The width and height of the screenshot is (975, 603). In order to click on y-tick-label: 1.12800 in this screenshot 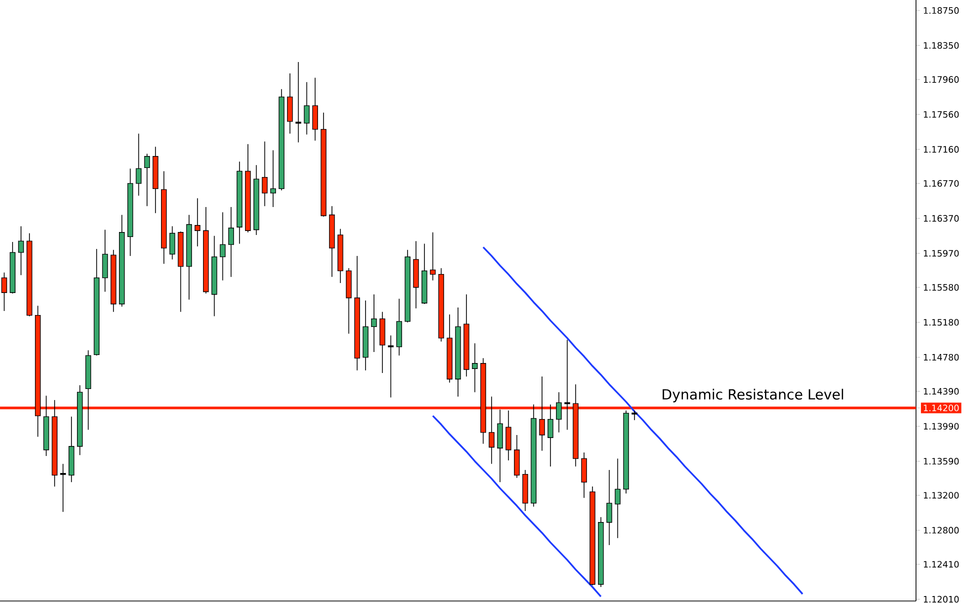, I will do `click(941, 530)`.